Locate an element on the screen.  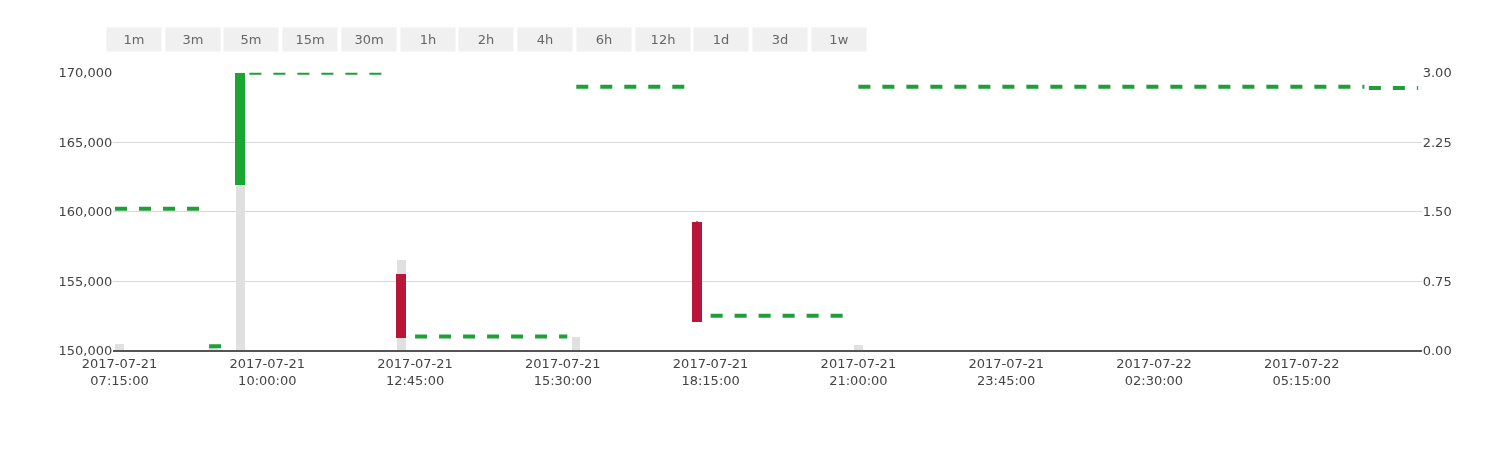
text: 12h is located at coordinates (663, 39).